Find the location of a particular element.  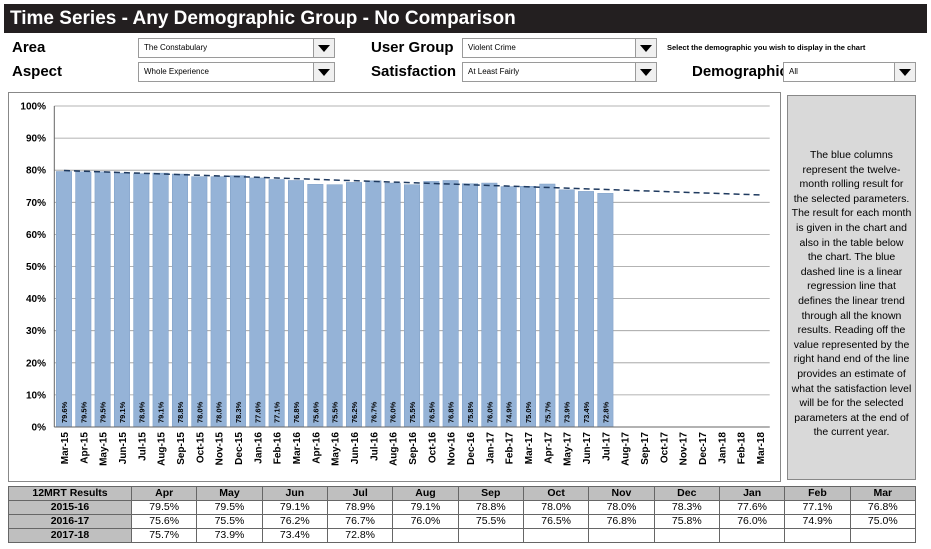

trend-line is located at coordinates (412, 182).